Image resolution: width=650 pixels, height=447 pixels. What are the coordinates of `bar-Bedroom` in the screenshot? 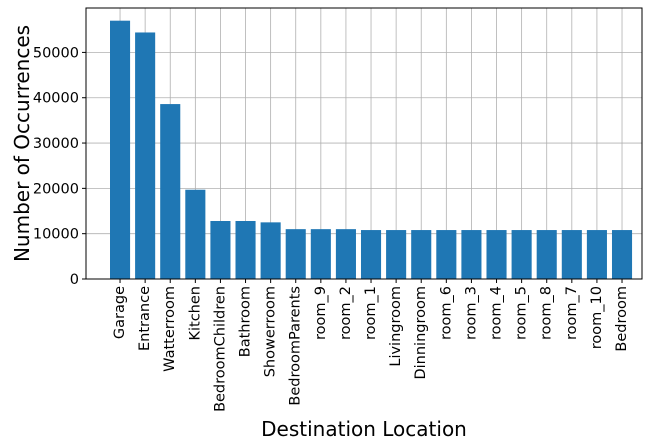 It's located at (622, 254).